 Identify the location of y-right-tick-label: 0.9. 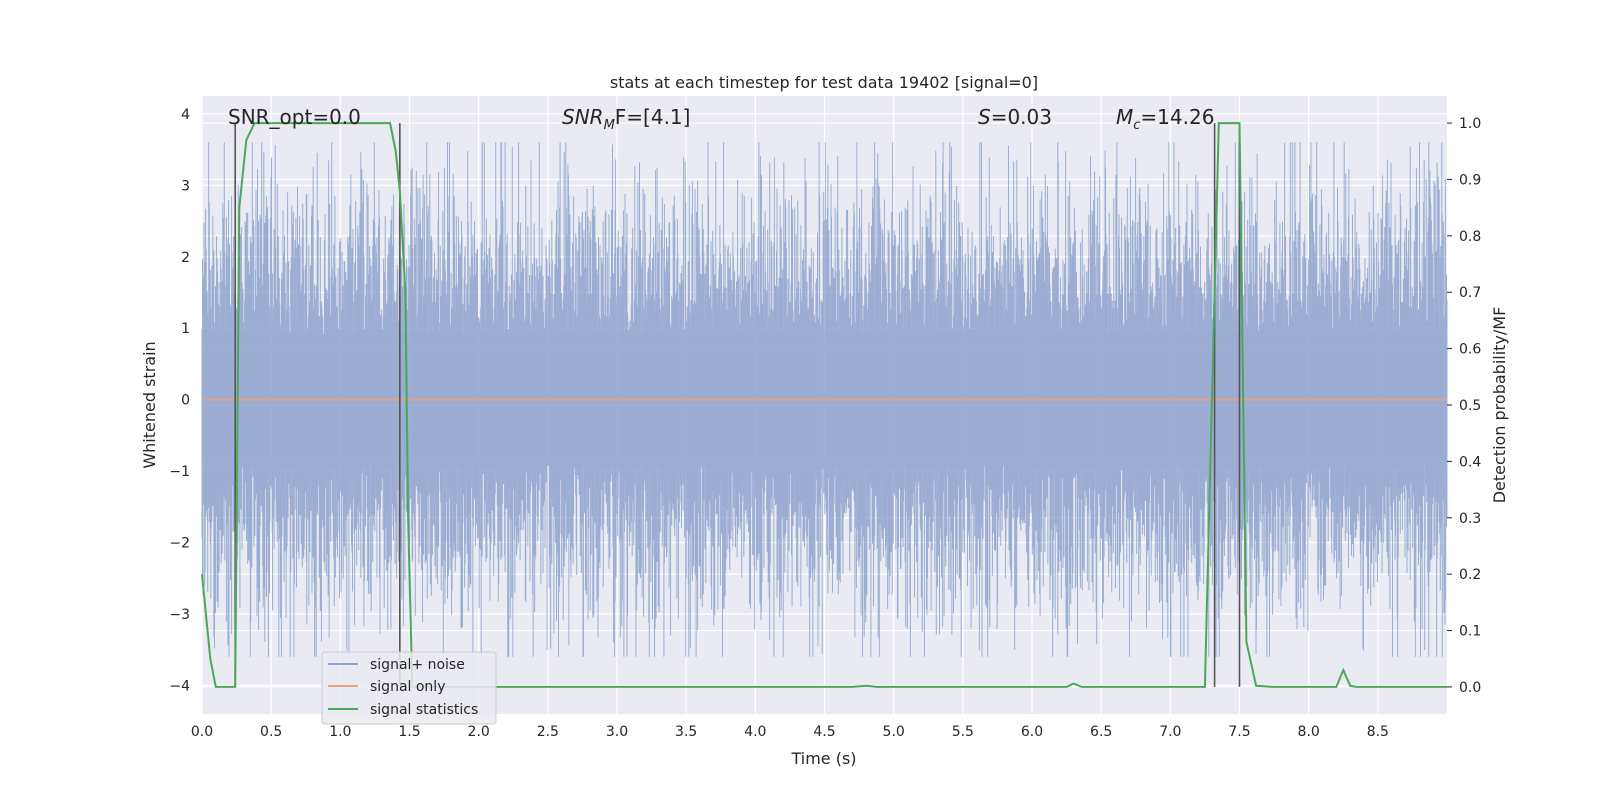
(1470, 180).